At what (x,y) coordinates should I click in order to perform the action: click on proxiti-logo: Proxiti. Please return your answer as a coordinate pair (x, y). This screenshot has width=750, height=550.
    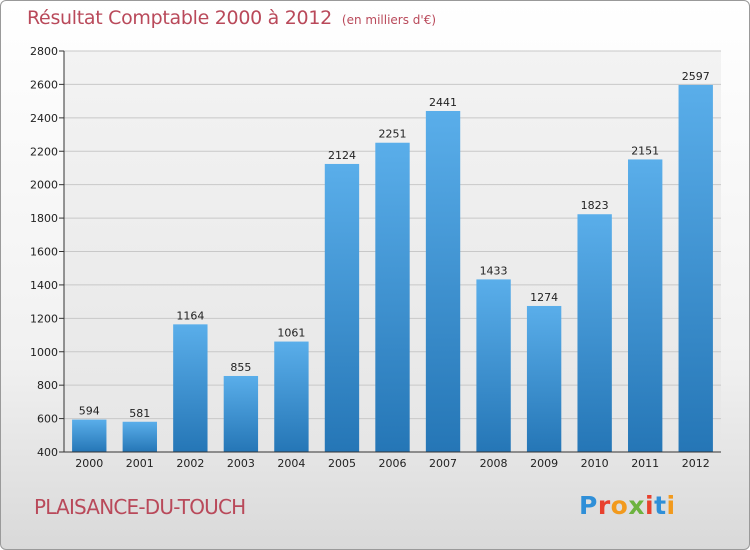
    Looking at the image, I should click on (627, 505).